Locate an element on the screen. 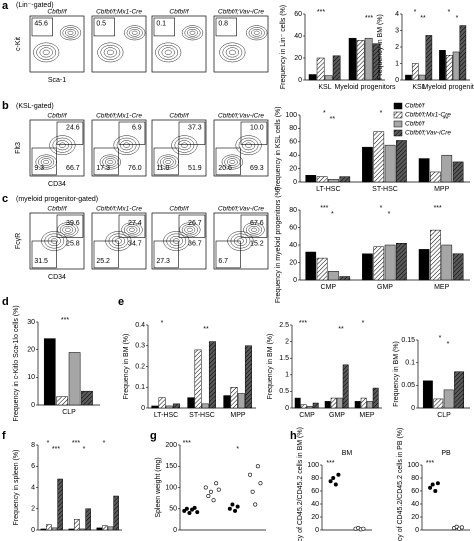 This screenshot has width=474, height=541. y-tick-label: 0.1 is located at coordinates (410, 363).